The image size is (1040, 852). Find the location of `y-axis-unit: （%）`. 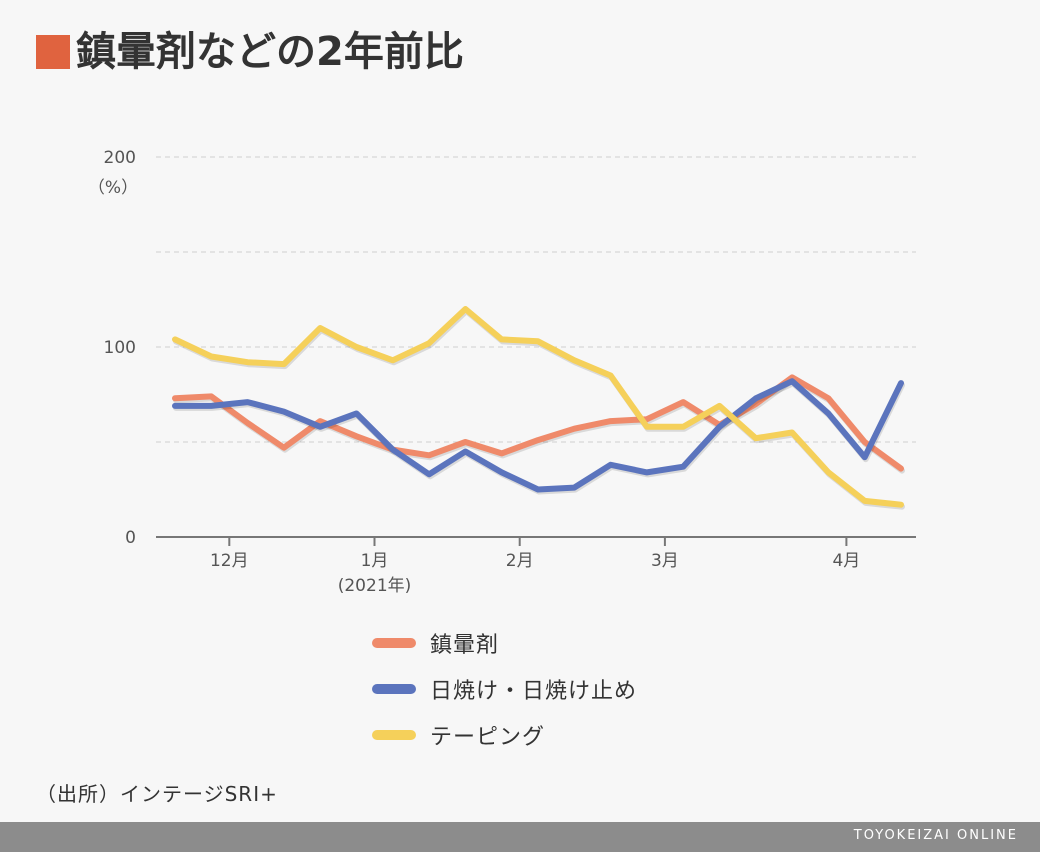

y-axis-unit: （%） is located at coordinates (113, 188).